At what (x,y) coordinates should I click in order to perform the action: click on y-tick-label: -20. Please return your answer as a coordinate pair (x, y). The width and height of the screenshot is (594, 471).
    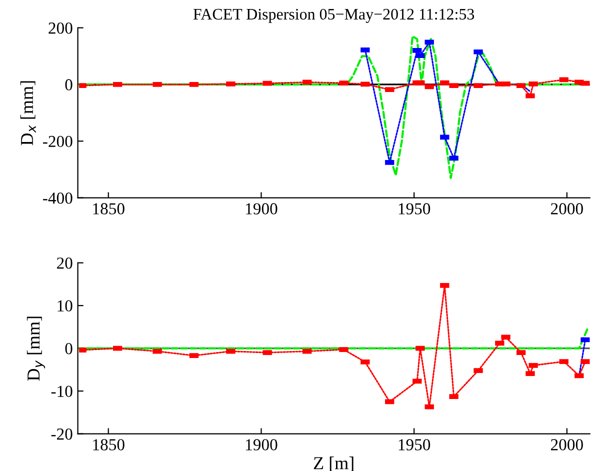
    Looking at the image, I should click on (61, 434).